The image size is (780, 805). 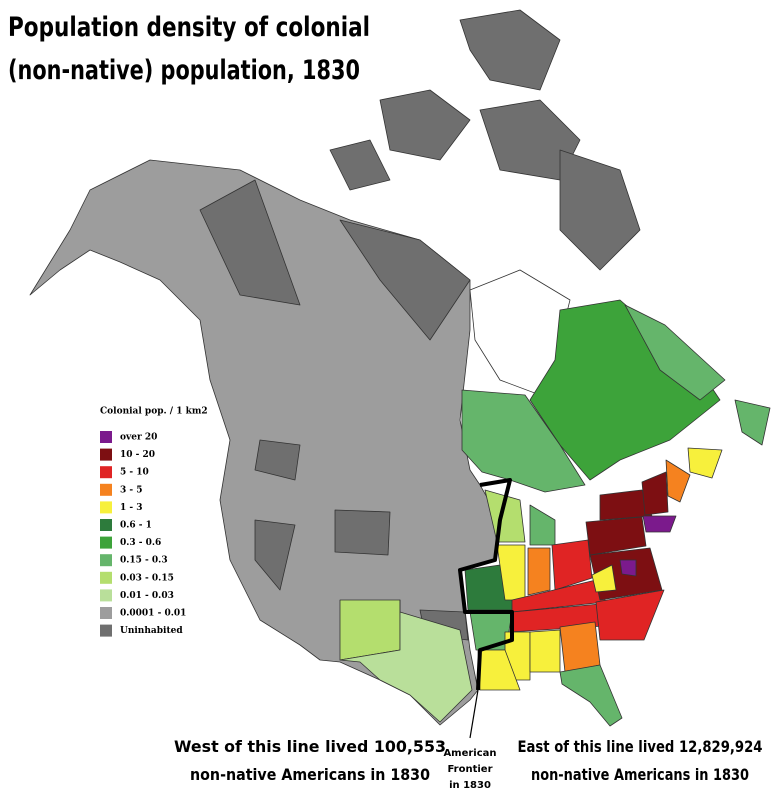 What do you see at coordinates (153, 614) in the screenshot?
I see `legend-label: 0.0001 - 0.01` at bounding box center [153, 614].